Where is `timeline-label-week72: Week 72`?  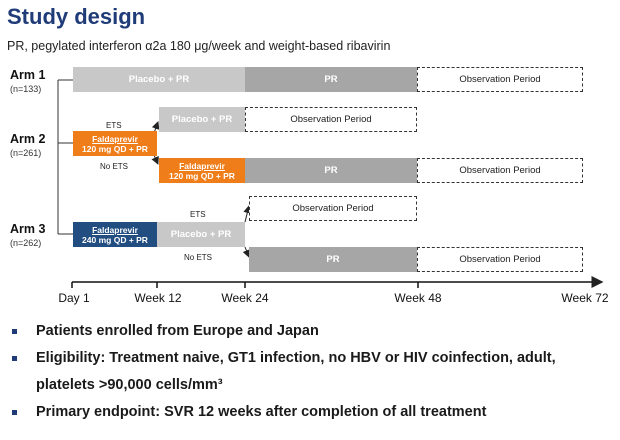
timeline-label-week72: Week 72 is located at coordinates (585, 298).